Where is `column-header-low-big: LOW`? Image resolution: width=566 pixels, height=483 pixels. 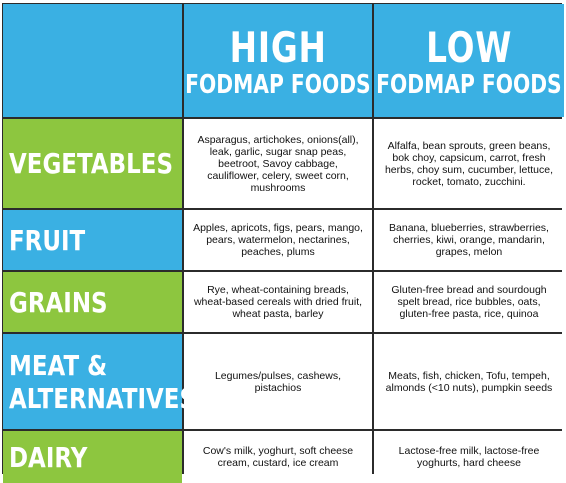
column-header-low-big: LOW is located at coordinates (469, 47).